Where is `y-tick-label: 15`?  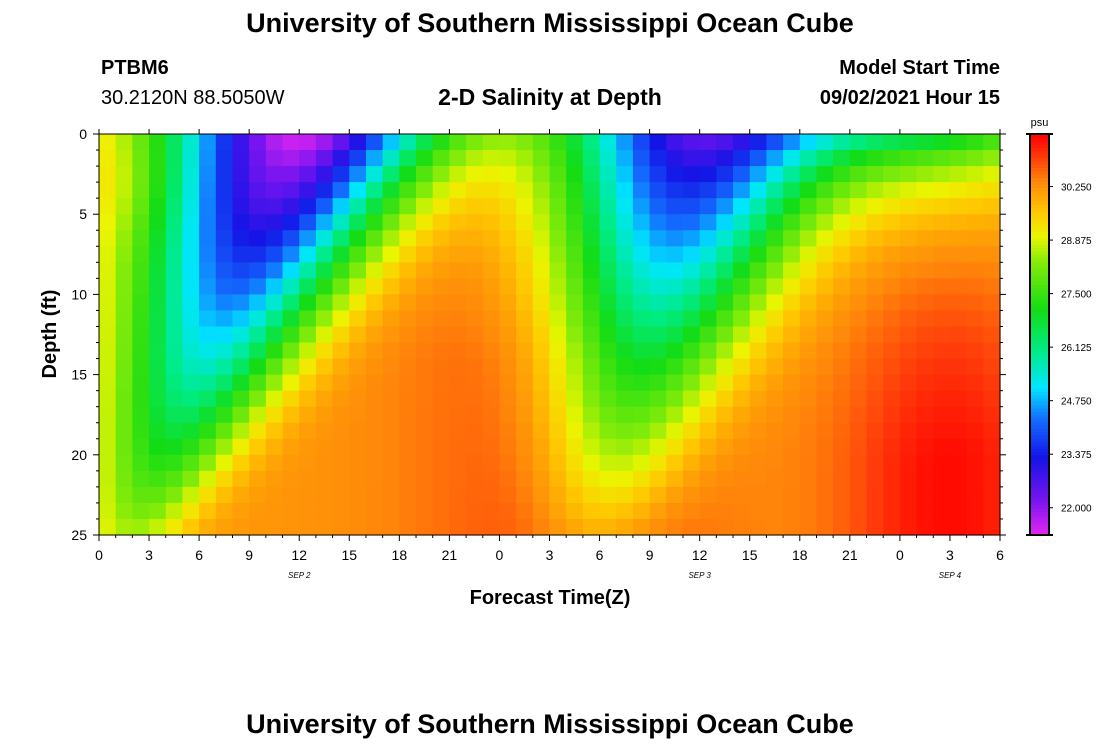 y-tick-label: 15 is located at coordinates (79, 375).